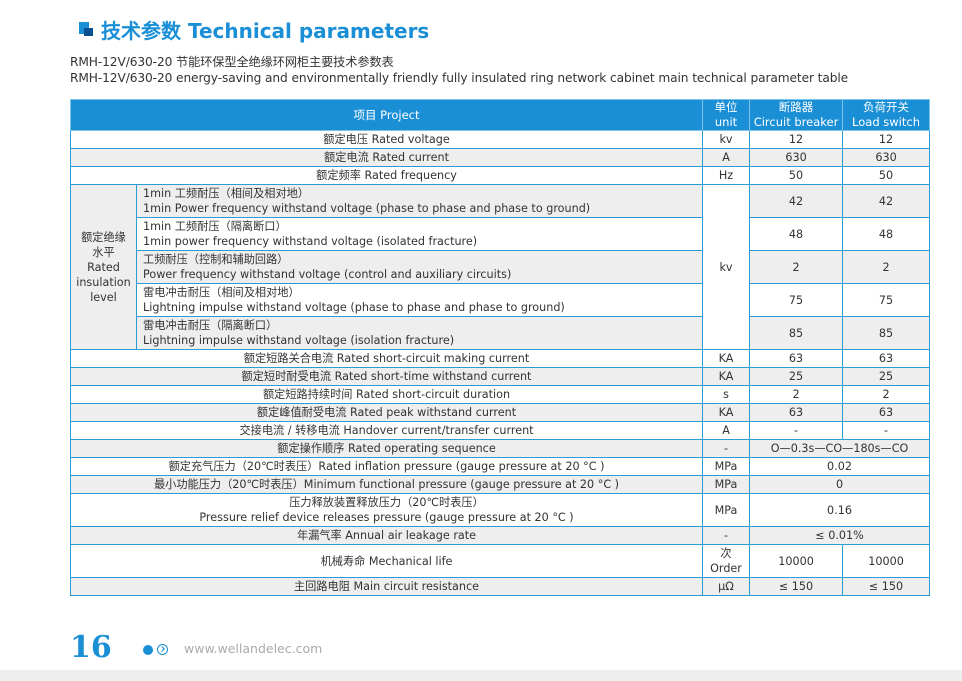  What do you see at coordinates (796, 586) in the screenshot?
I see `row-breaker-value: ≤ 150` at bounding box center [796, 586].